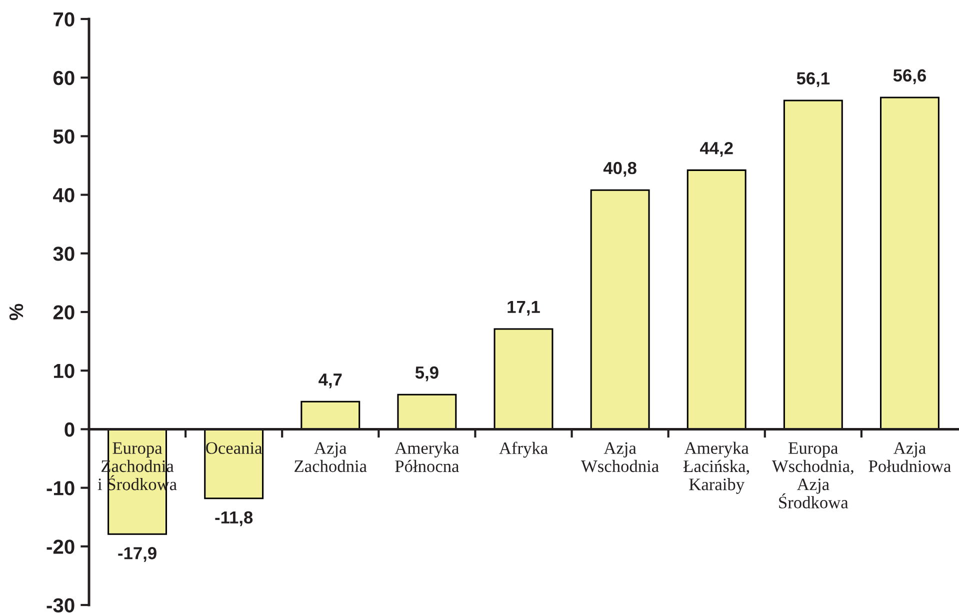 The width and height of the screenshot is (959, 614). I want to click on data-label: -17,9, so click(137, 554).